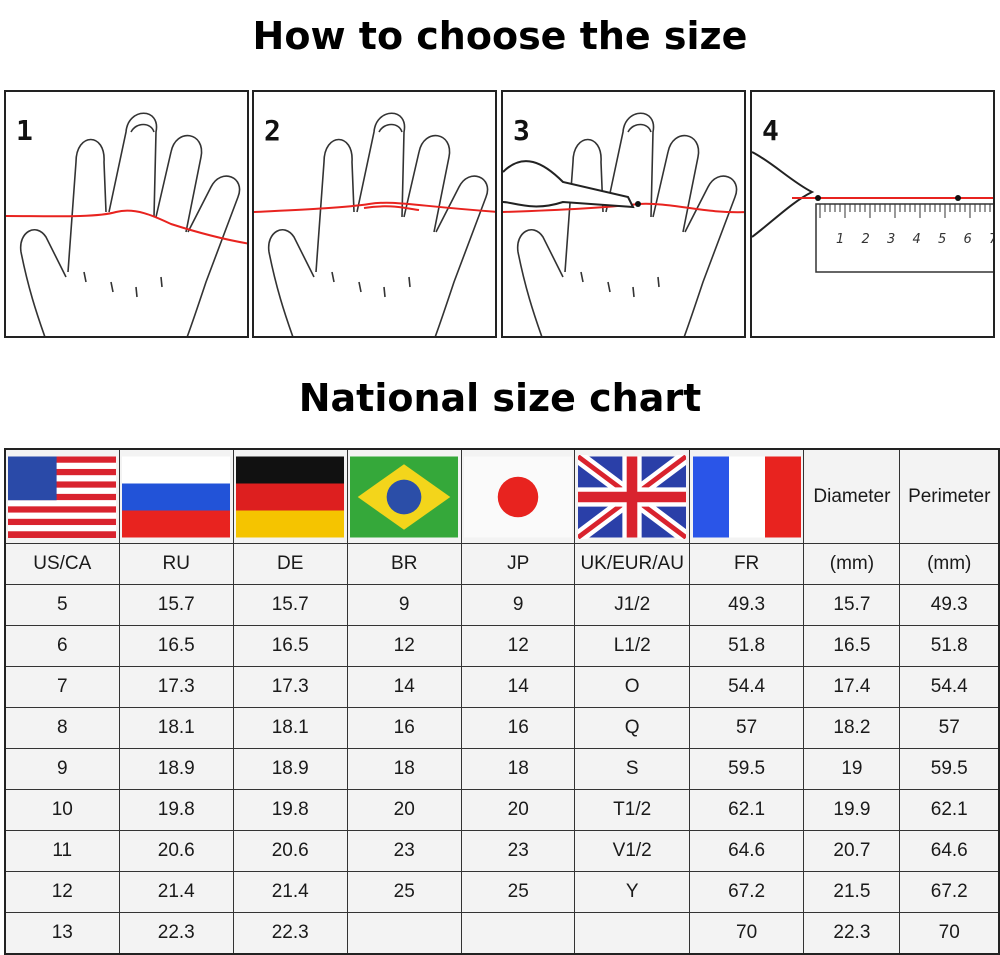 This screenshot has height=955, width=1000. What do you see at coordinates (949, 564) in the screenshot?
I see `column-header: (mm)` at bounding box center [949, 564].